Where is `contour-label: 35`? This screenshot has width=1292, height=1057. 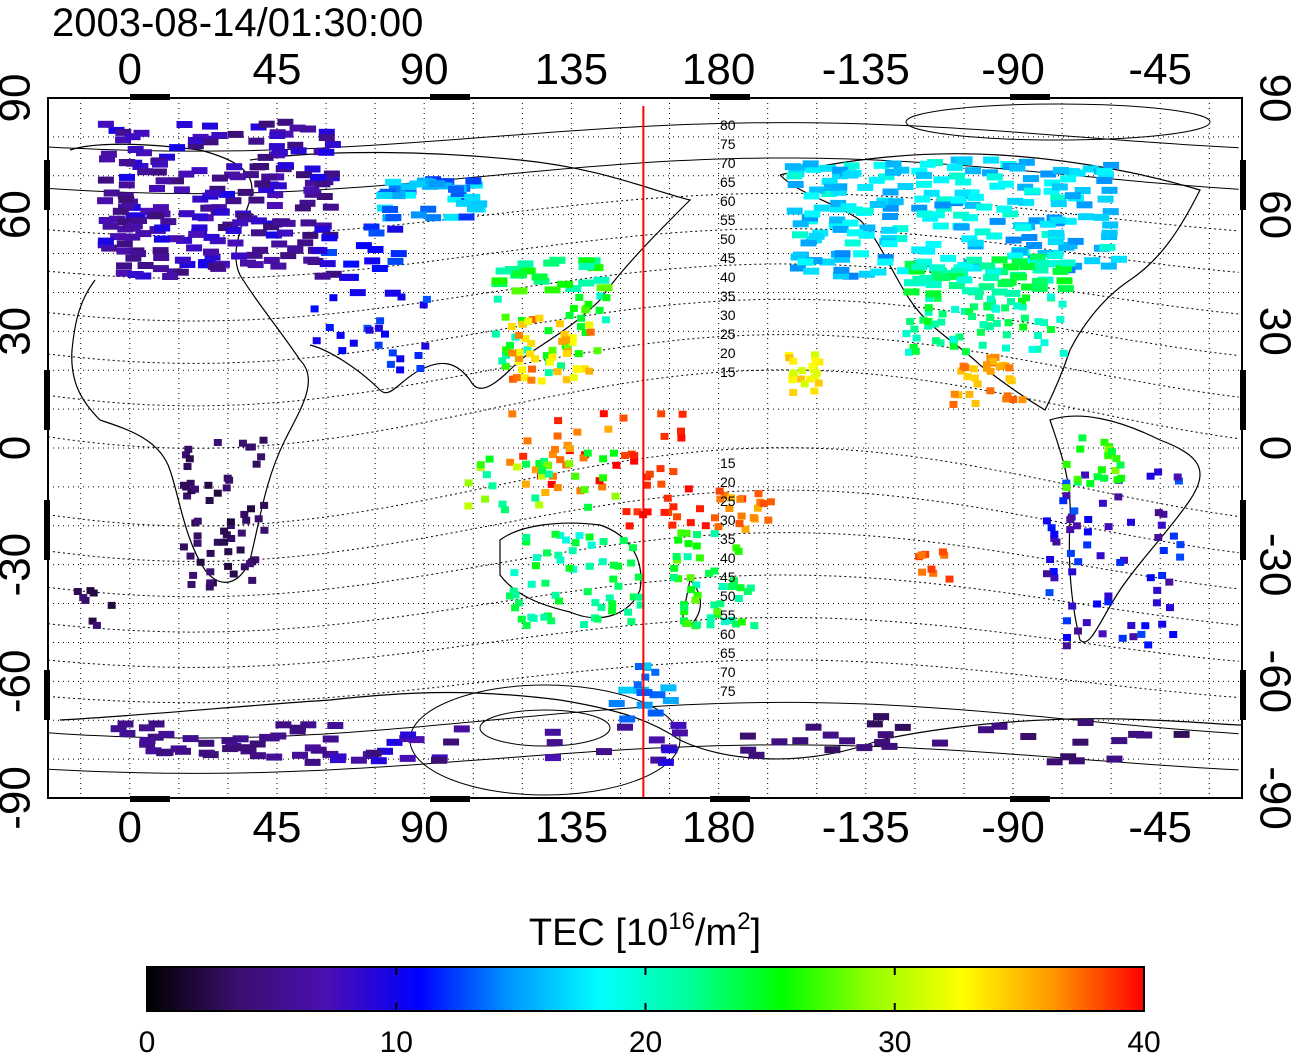
contour-label: 35 is located at coordinates (728, 296).